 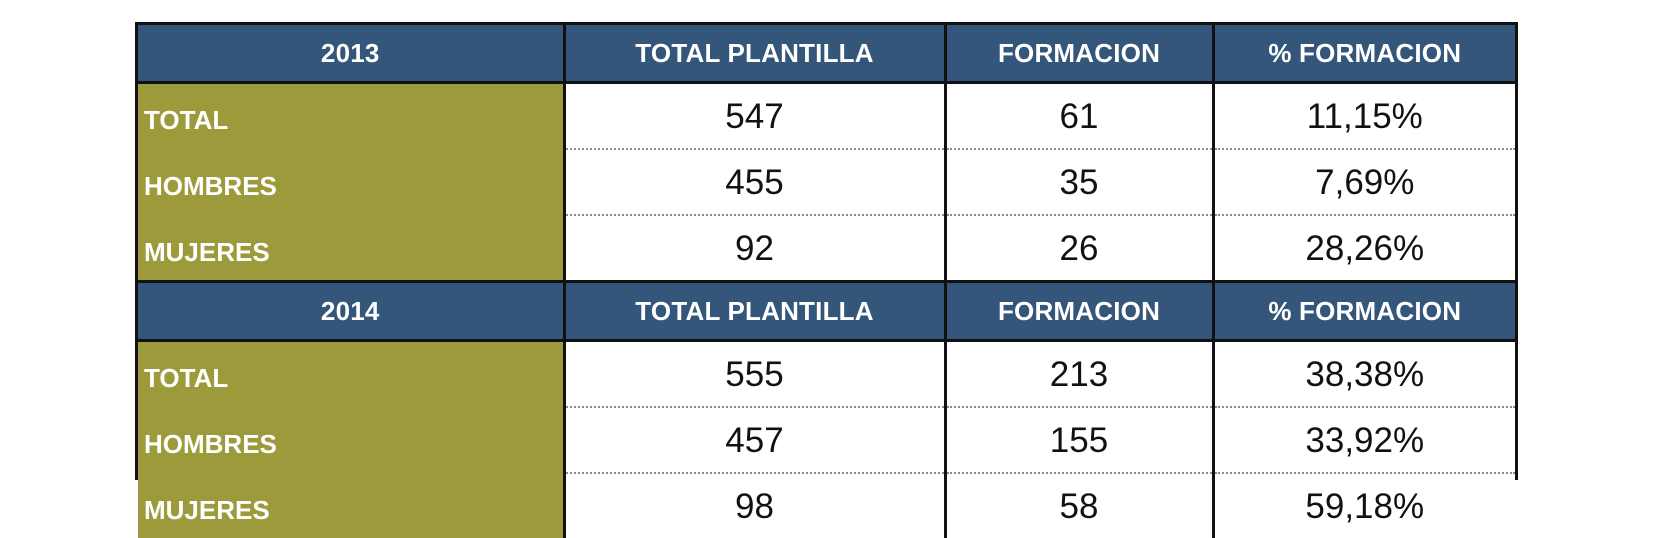 What do you see at coordinates (753, 248) in the screenshot?
I see `cell-total-plantilla: 92` at bounding box center [753, 248].